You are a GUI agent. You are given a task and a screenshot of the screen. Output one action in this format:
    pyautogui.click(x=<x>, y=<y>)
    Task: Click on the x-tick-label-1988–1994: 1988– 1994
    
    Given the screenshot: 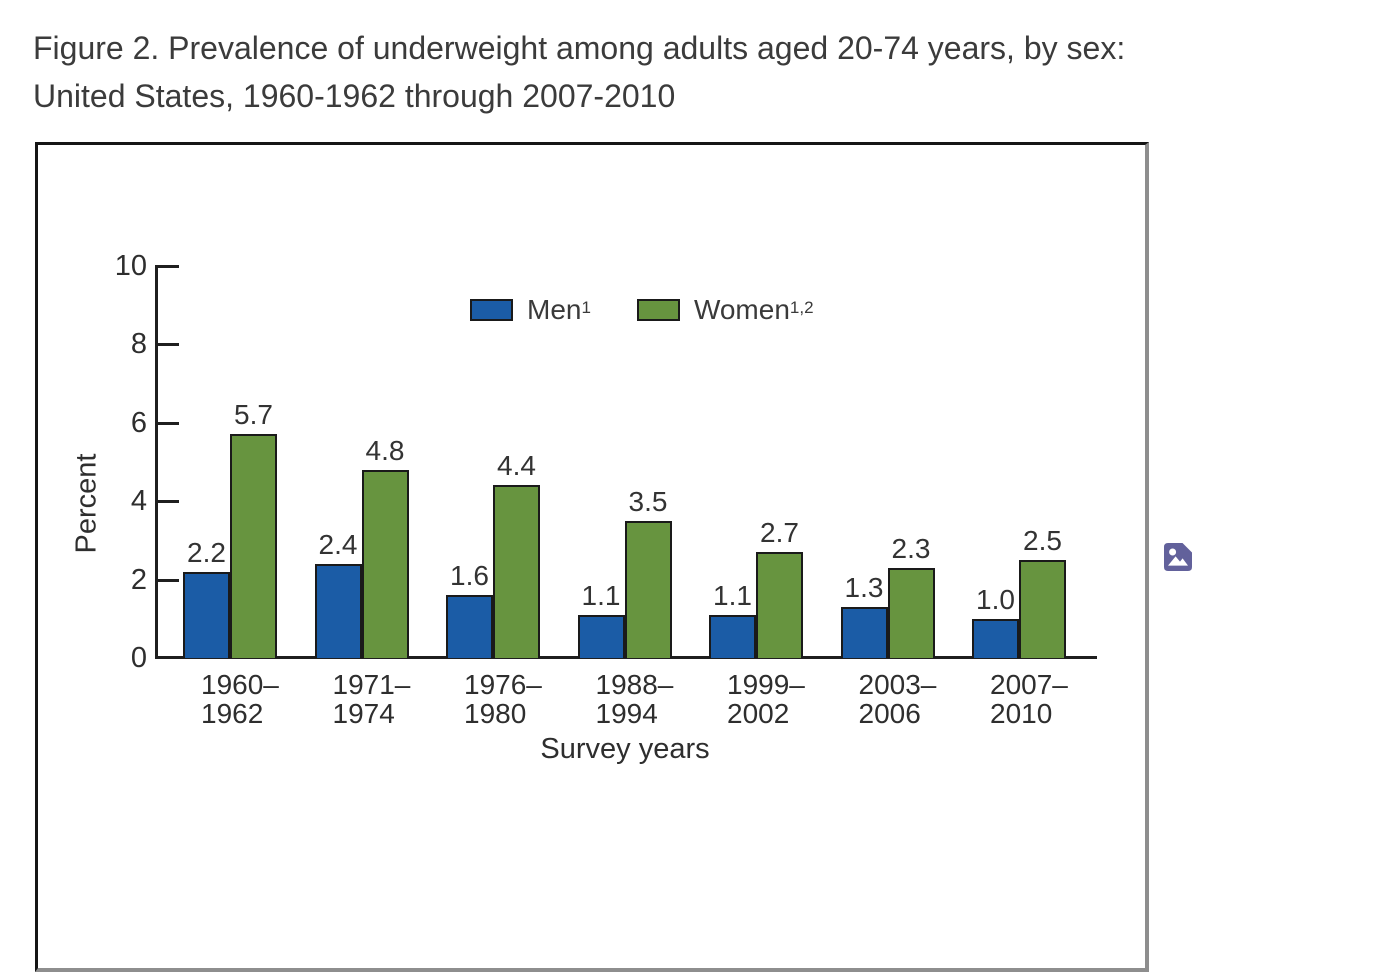 What is the action you would take?
    pyautogui.click(x=634, y=699)
    